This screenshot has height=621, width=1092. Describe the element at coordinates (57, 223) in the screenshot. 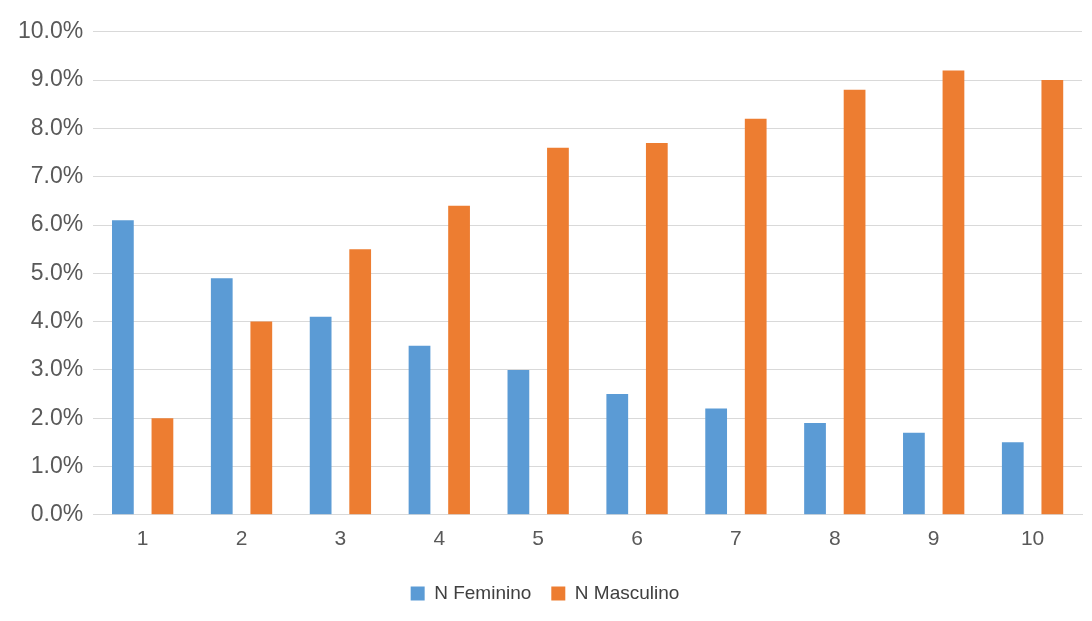

I see `y-tick-label: 6.0%` at that location.